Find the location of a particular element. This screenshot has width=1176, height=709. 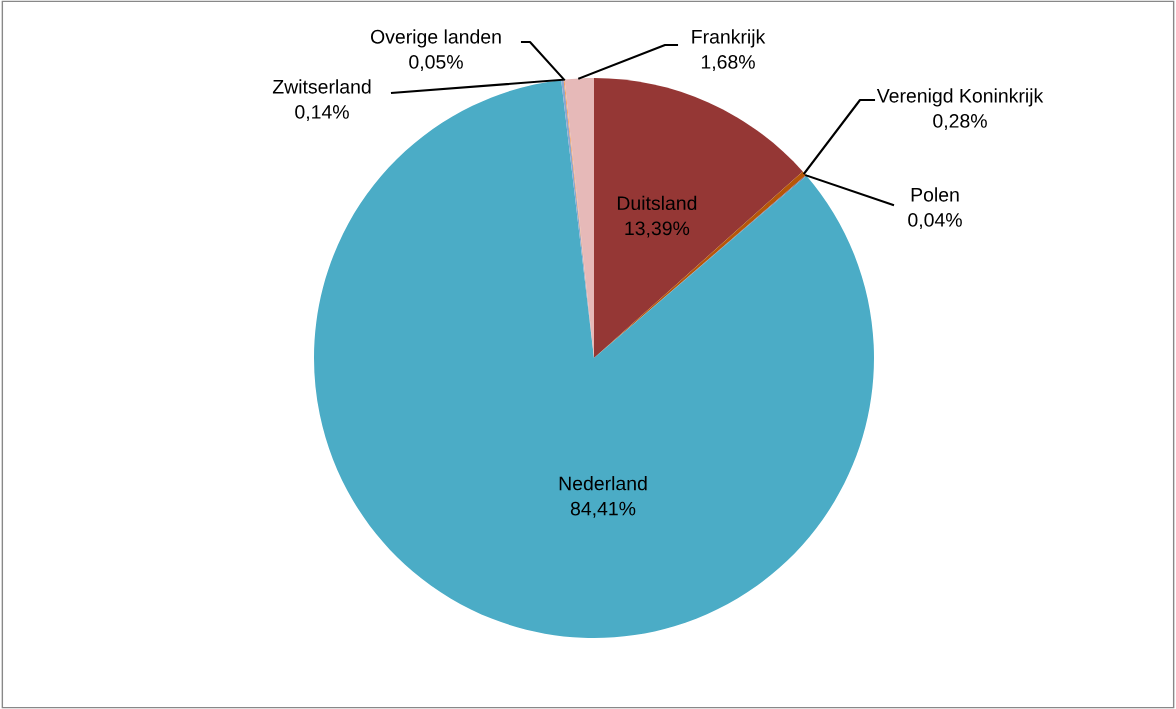

slice-label: Frankrijk is located at coordinates (729, 38).